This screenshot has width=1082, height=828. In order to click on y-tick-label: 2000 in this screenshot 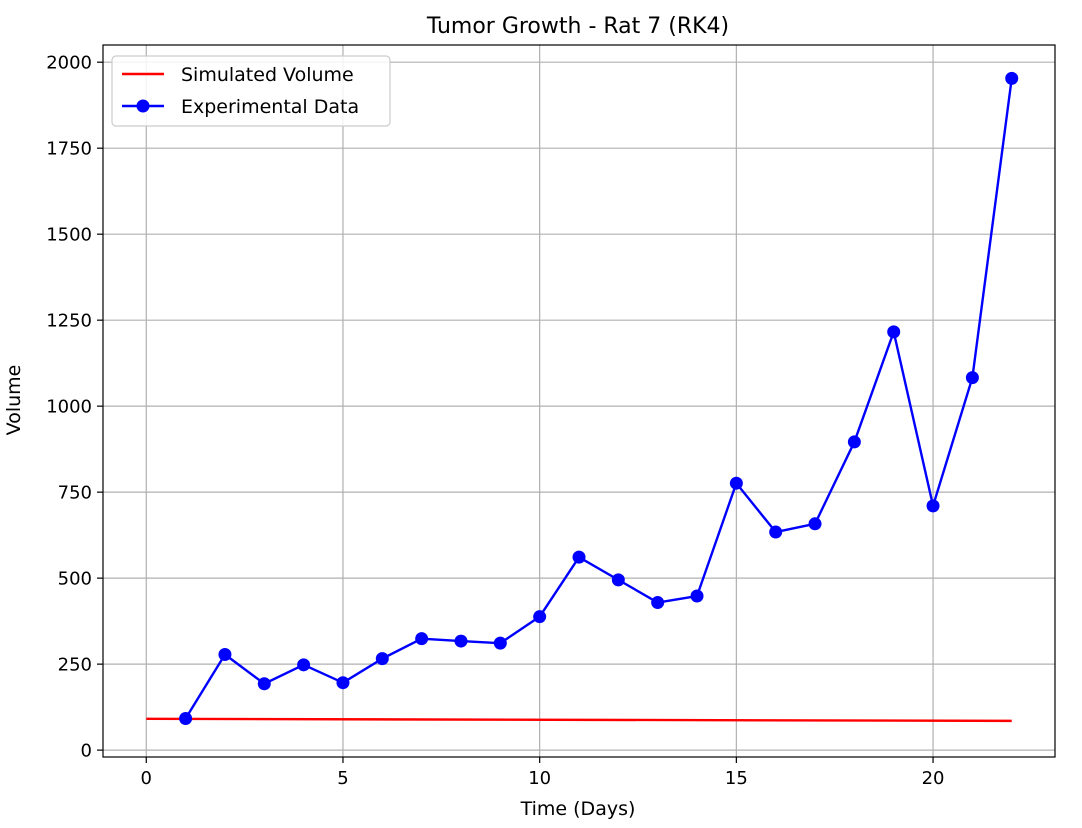, I will do `click(69, 63)`.